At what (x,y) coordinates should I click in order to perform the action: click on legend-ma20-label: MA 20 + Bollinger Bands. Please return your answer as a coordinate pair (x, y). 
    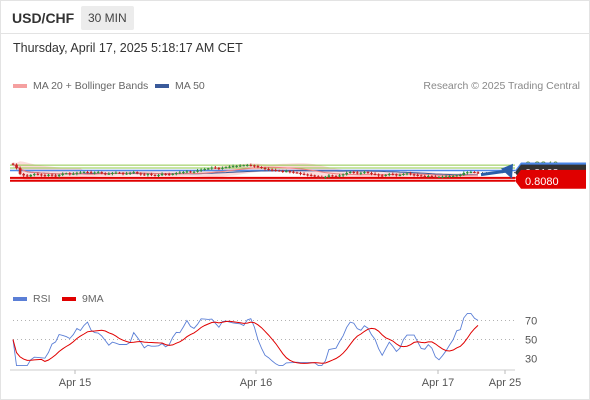
    Looking at the image, I should click on (91, 86).